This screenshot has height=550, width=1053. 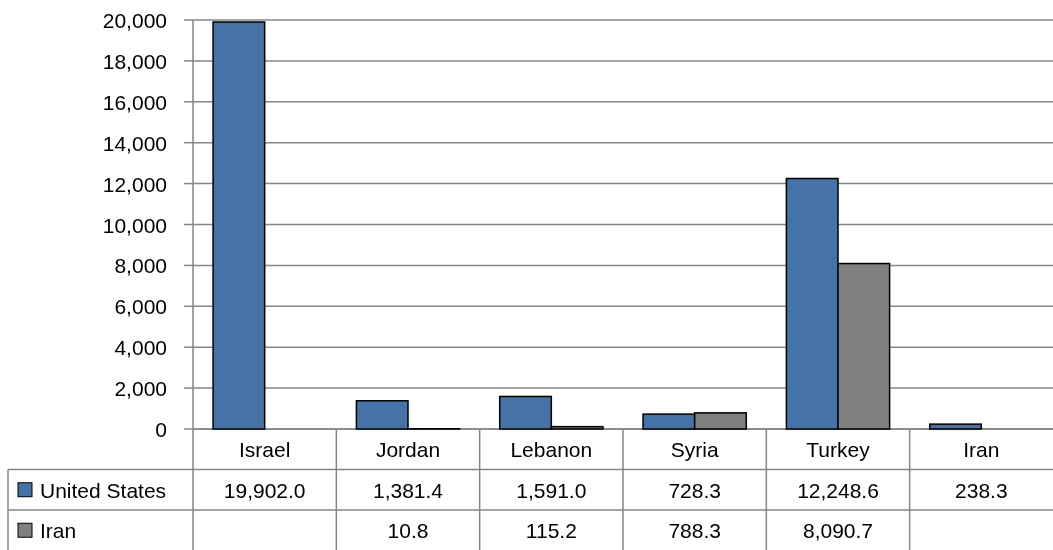 What do you see at coordinates (140, 265) in the screenshot?
I see `y-tick-label: 8,000` at bounding box center [140, 265].